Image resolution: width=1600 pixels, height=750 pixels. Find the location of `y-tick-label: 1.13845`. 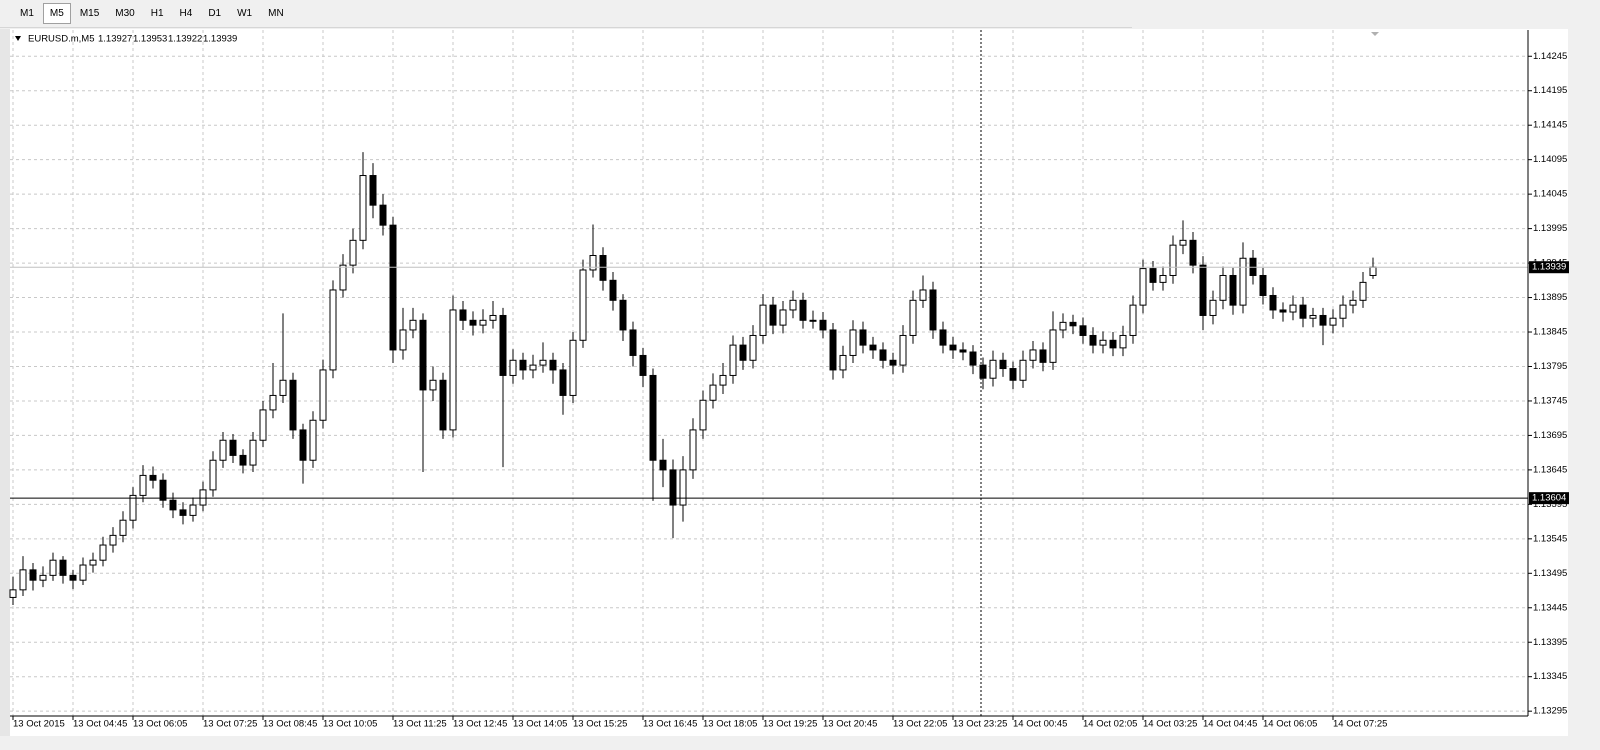

y-tick-label: 1.13845 is located at coordinates (1550, 332).